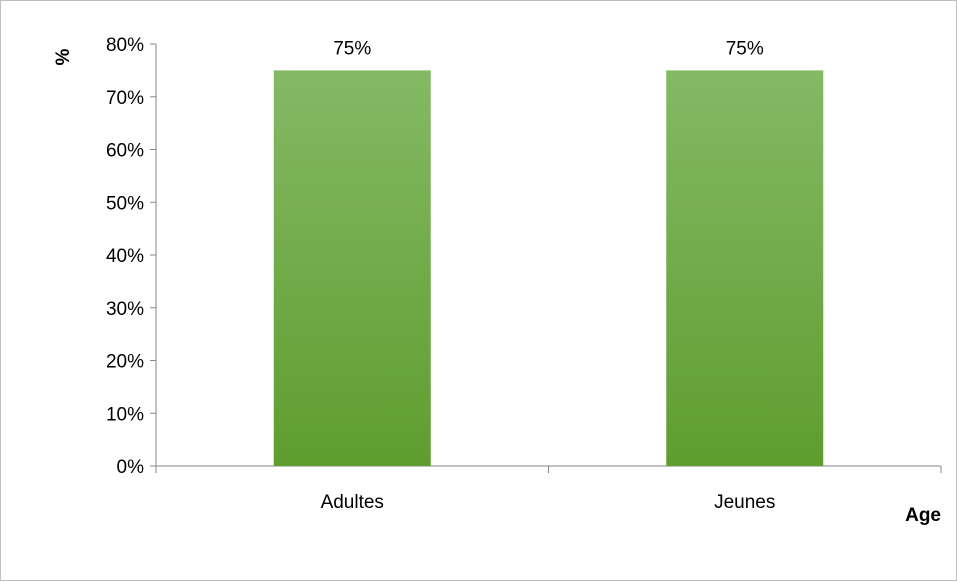 The image size is (957, 582). Describe the element at coordinates (548, 489) in the screenshot. I see `x-axis: Adultes Jeunes` at that location.